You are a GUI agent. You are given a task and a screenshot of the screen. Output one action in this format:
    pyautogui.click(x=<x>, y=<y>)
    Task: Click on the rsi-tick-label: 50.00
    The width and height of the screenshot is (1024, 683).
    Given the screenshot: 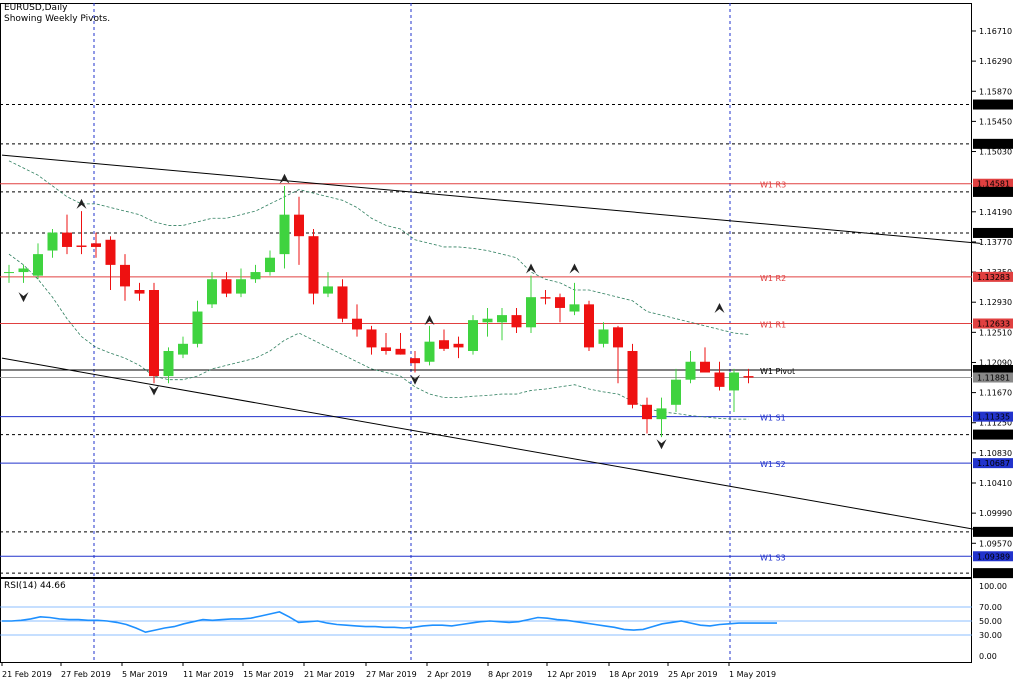 What is the action you would take?
    pyautogui.click(x=990, y=621)
    